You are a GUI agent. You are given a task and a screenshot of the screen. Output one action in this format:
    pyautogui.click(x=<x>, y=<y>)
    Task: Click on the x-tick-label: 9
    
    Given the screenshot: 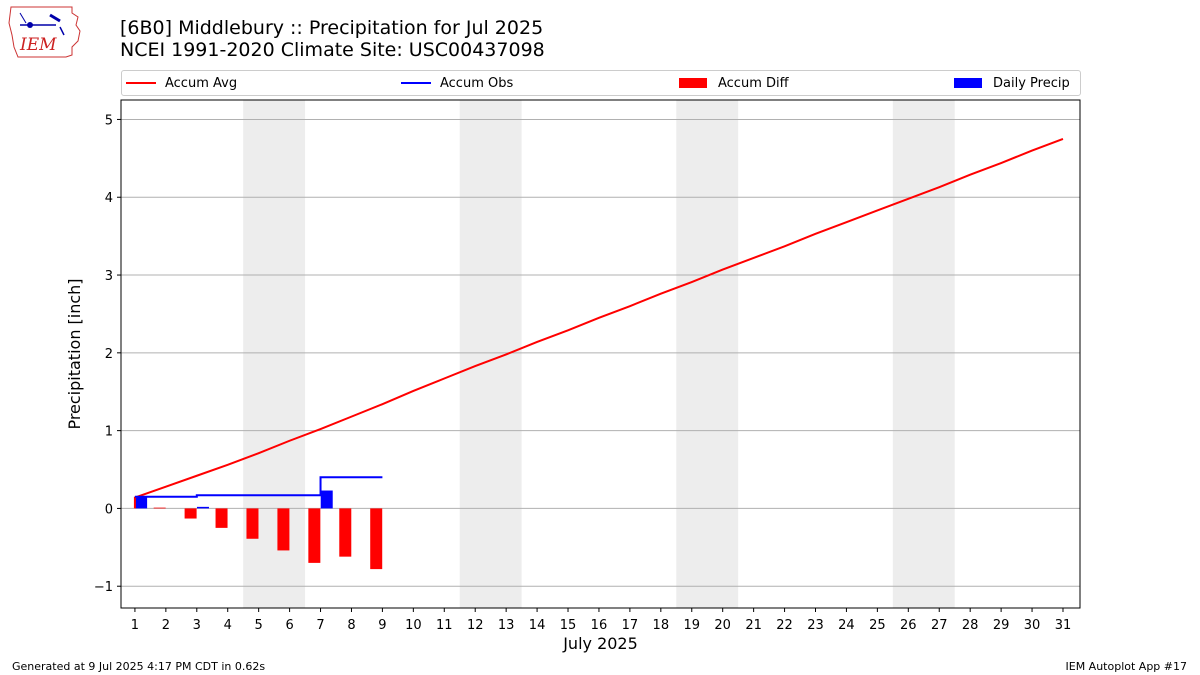 What is the action you would take?
    pyautogui.click(x=382, y=625)
    